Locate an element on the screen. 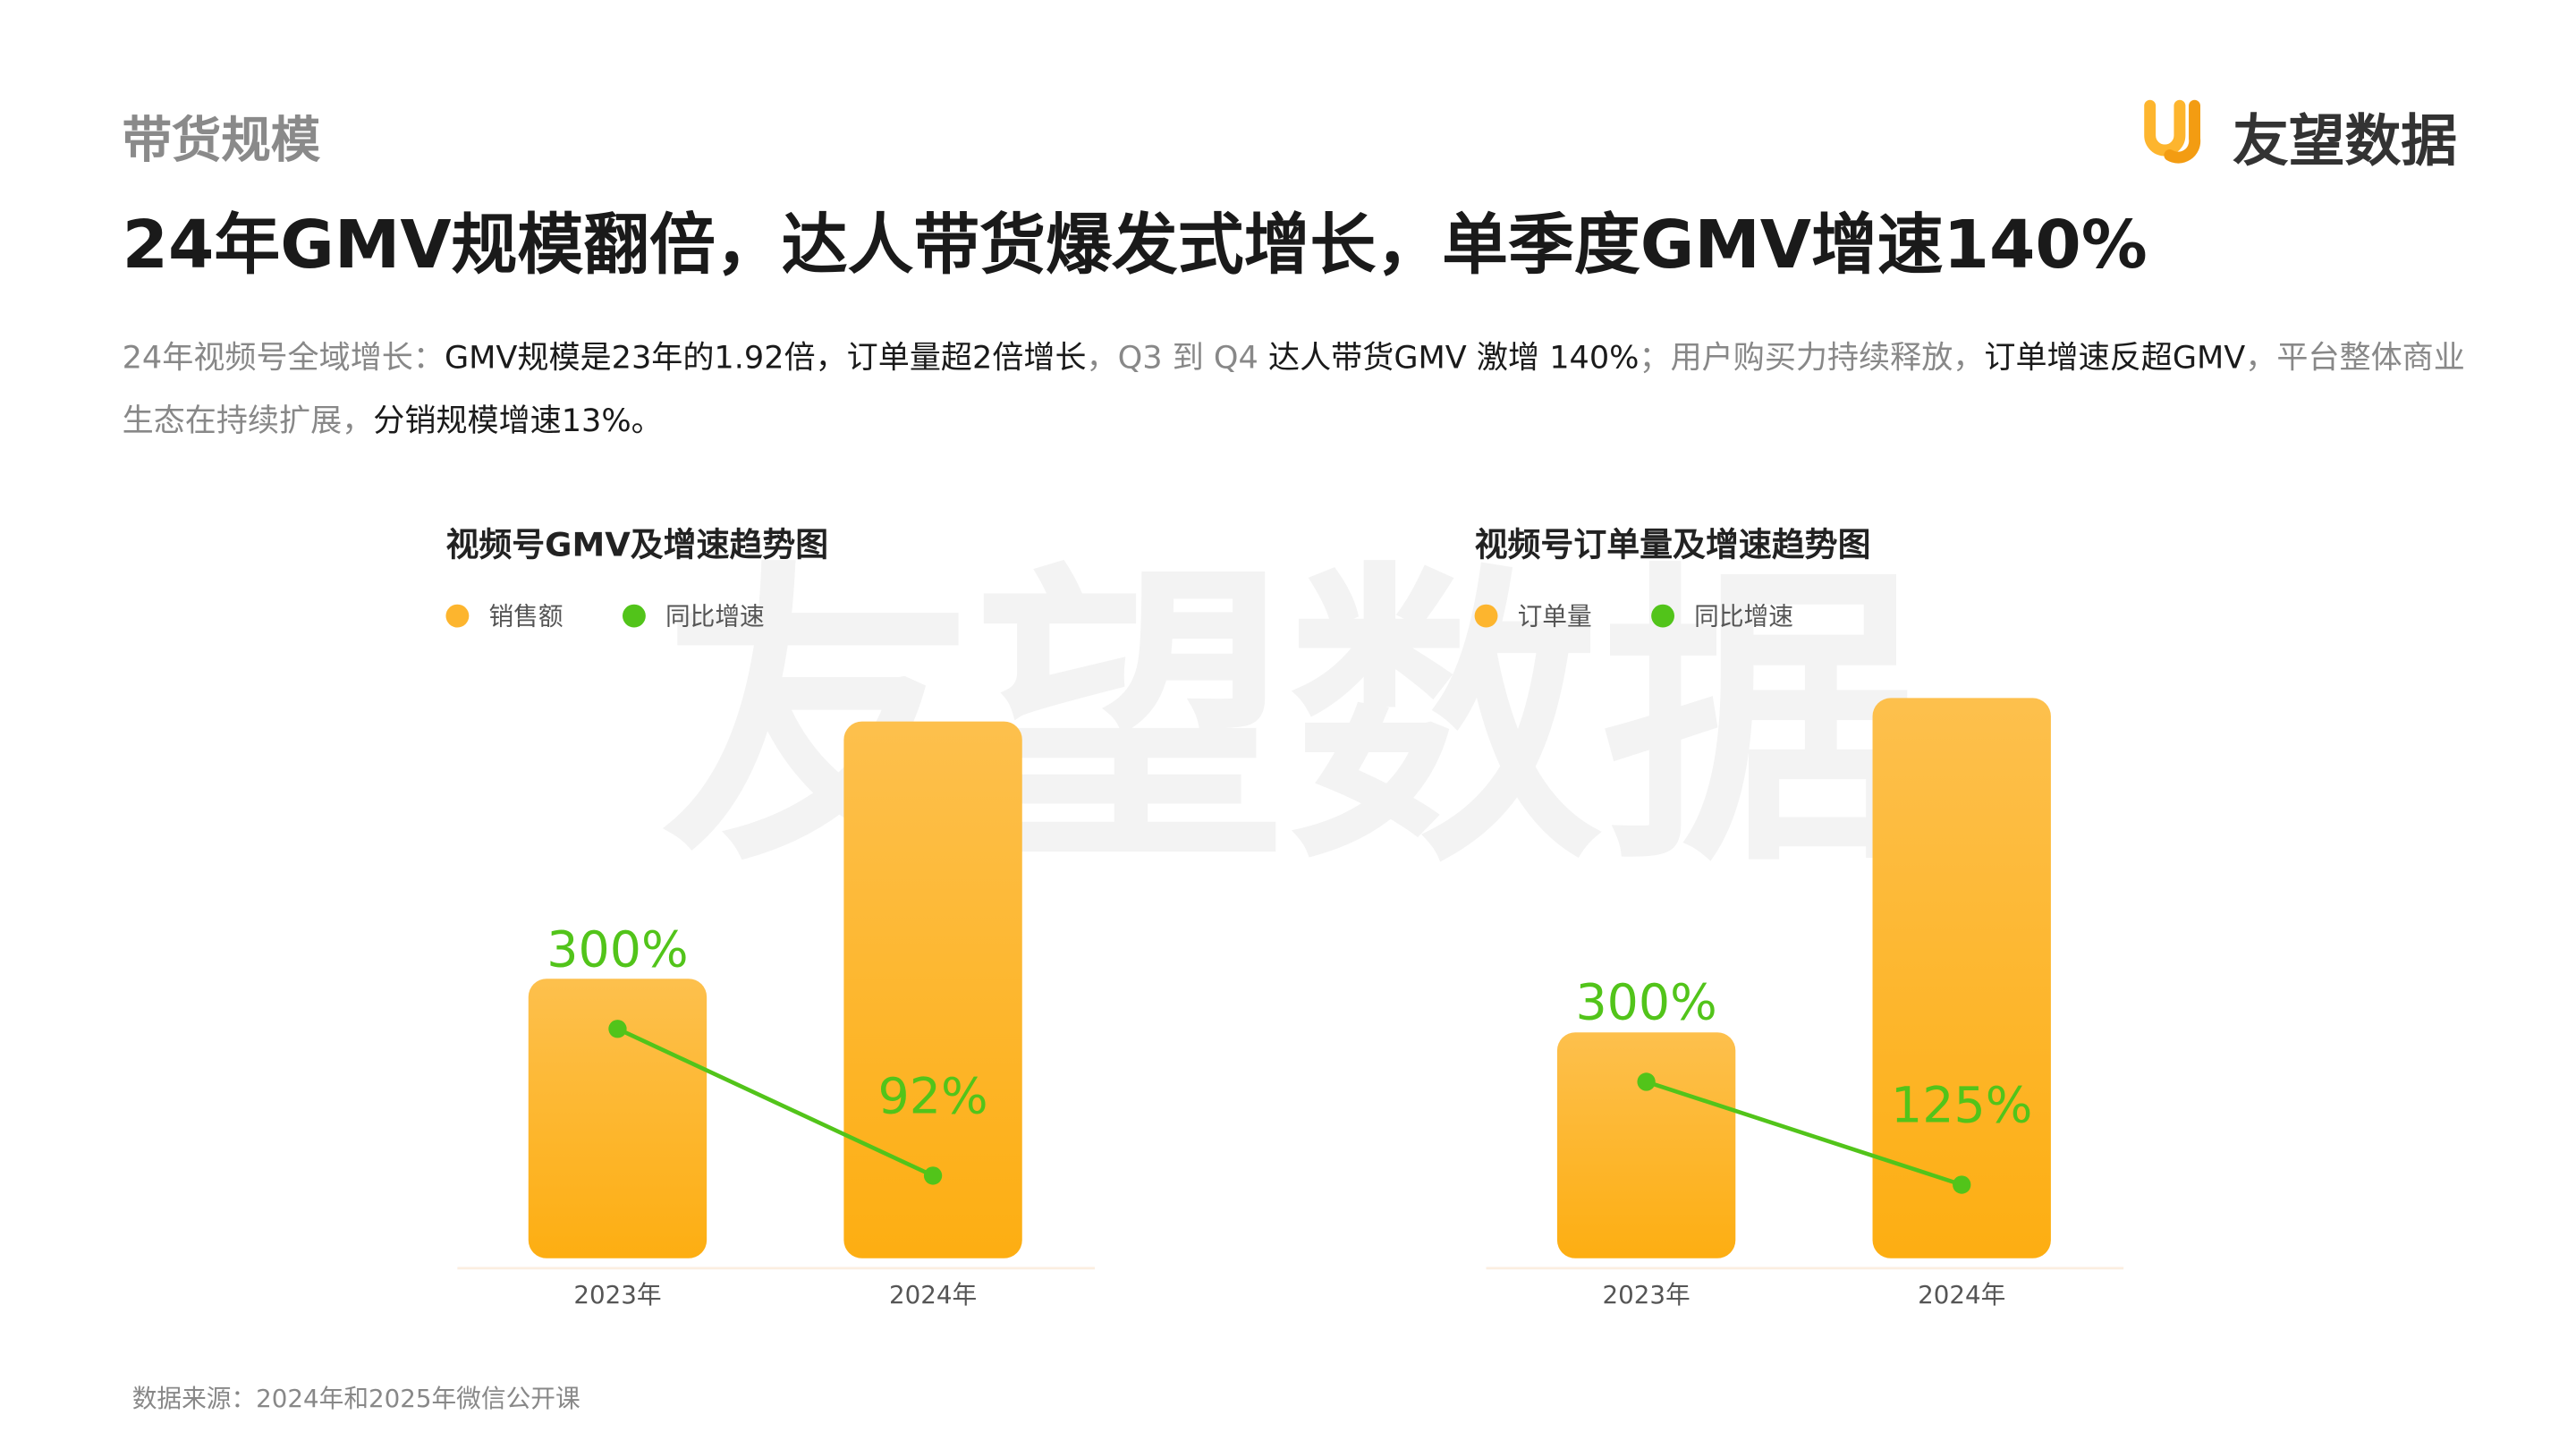 This screenshot has width=2576, height=1449. summary-segment: ；用户购买力持续释放， is located at coordinates (1812, 358).